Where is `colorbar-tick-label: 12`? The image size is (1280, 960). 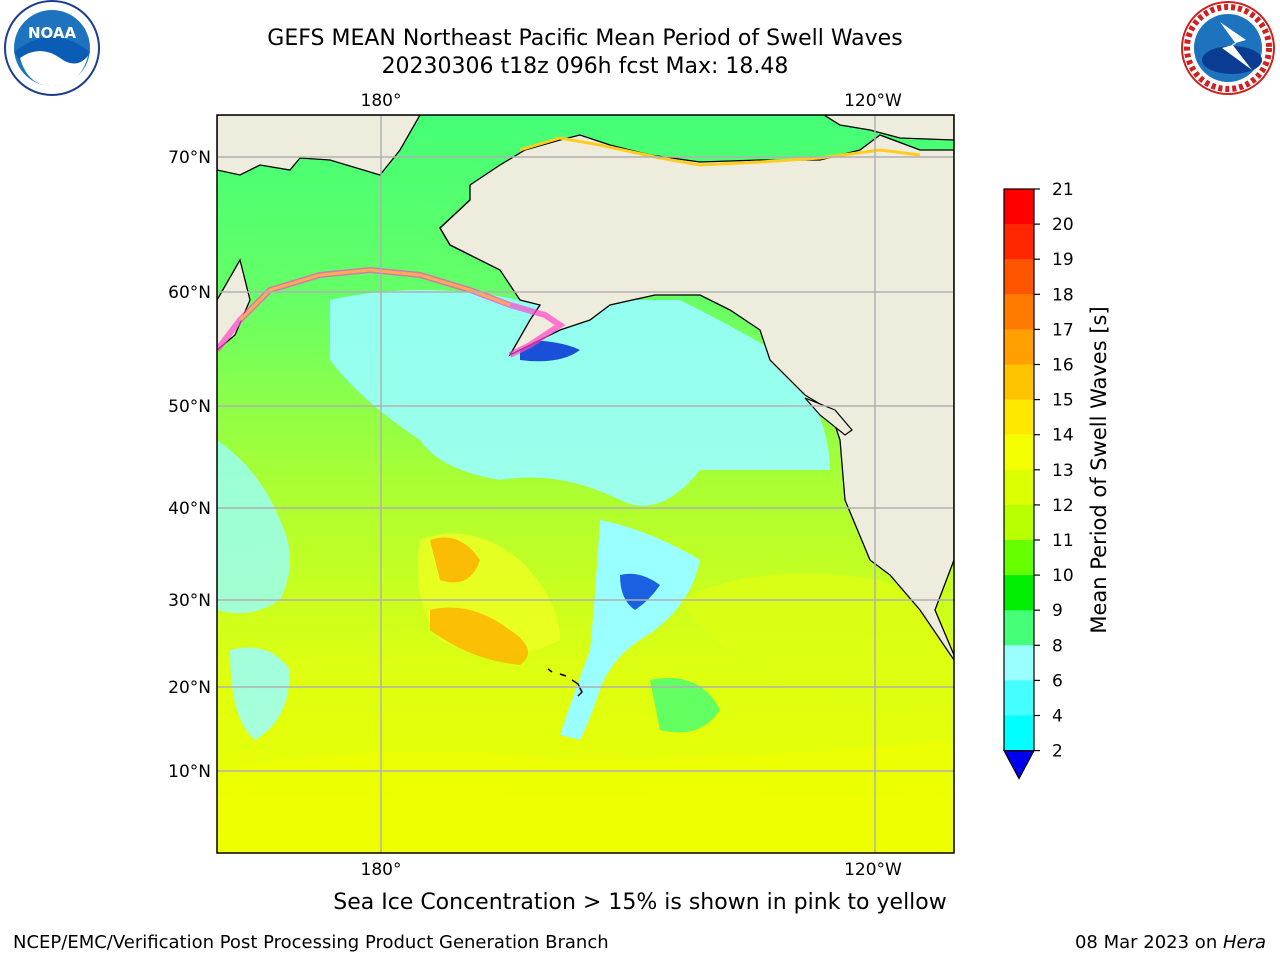
colorbar-tick-label: 12 is located at coordinates (1063, 506).